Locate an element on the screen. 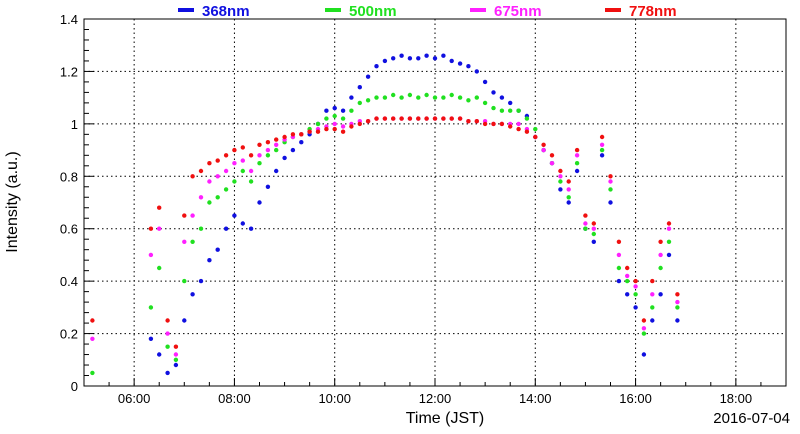  y-tick-label: 1.4 is located at coordinates (69, 19).